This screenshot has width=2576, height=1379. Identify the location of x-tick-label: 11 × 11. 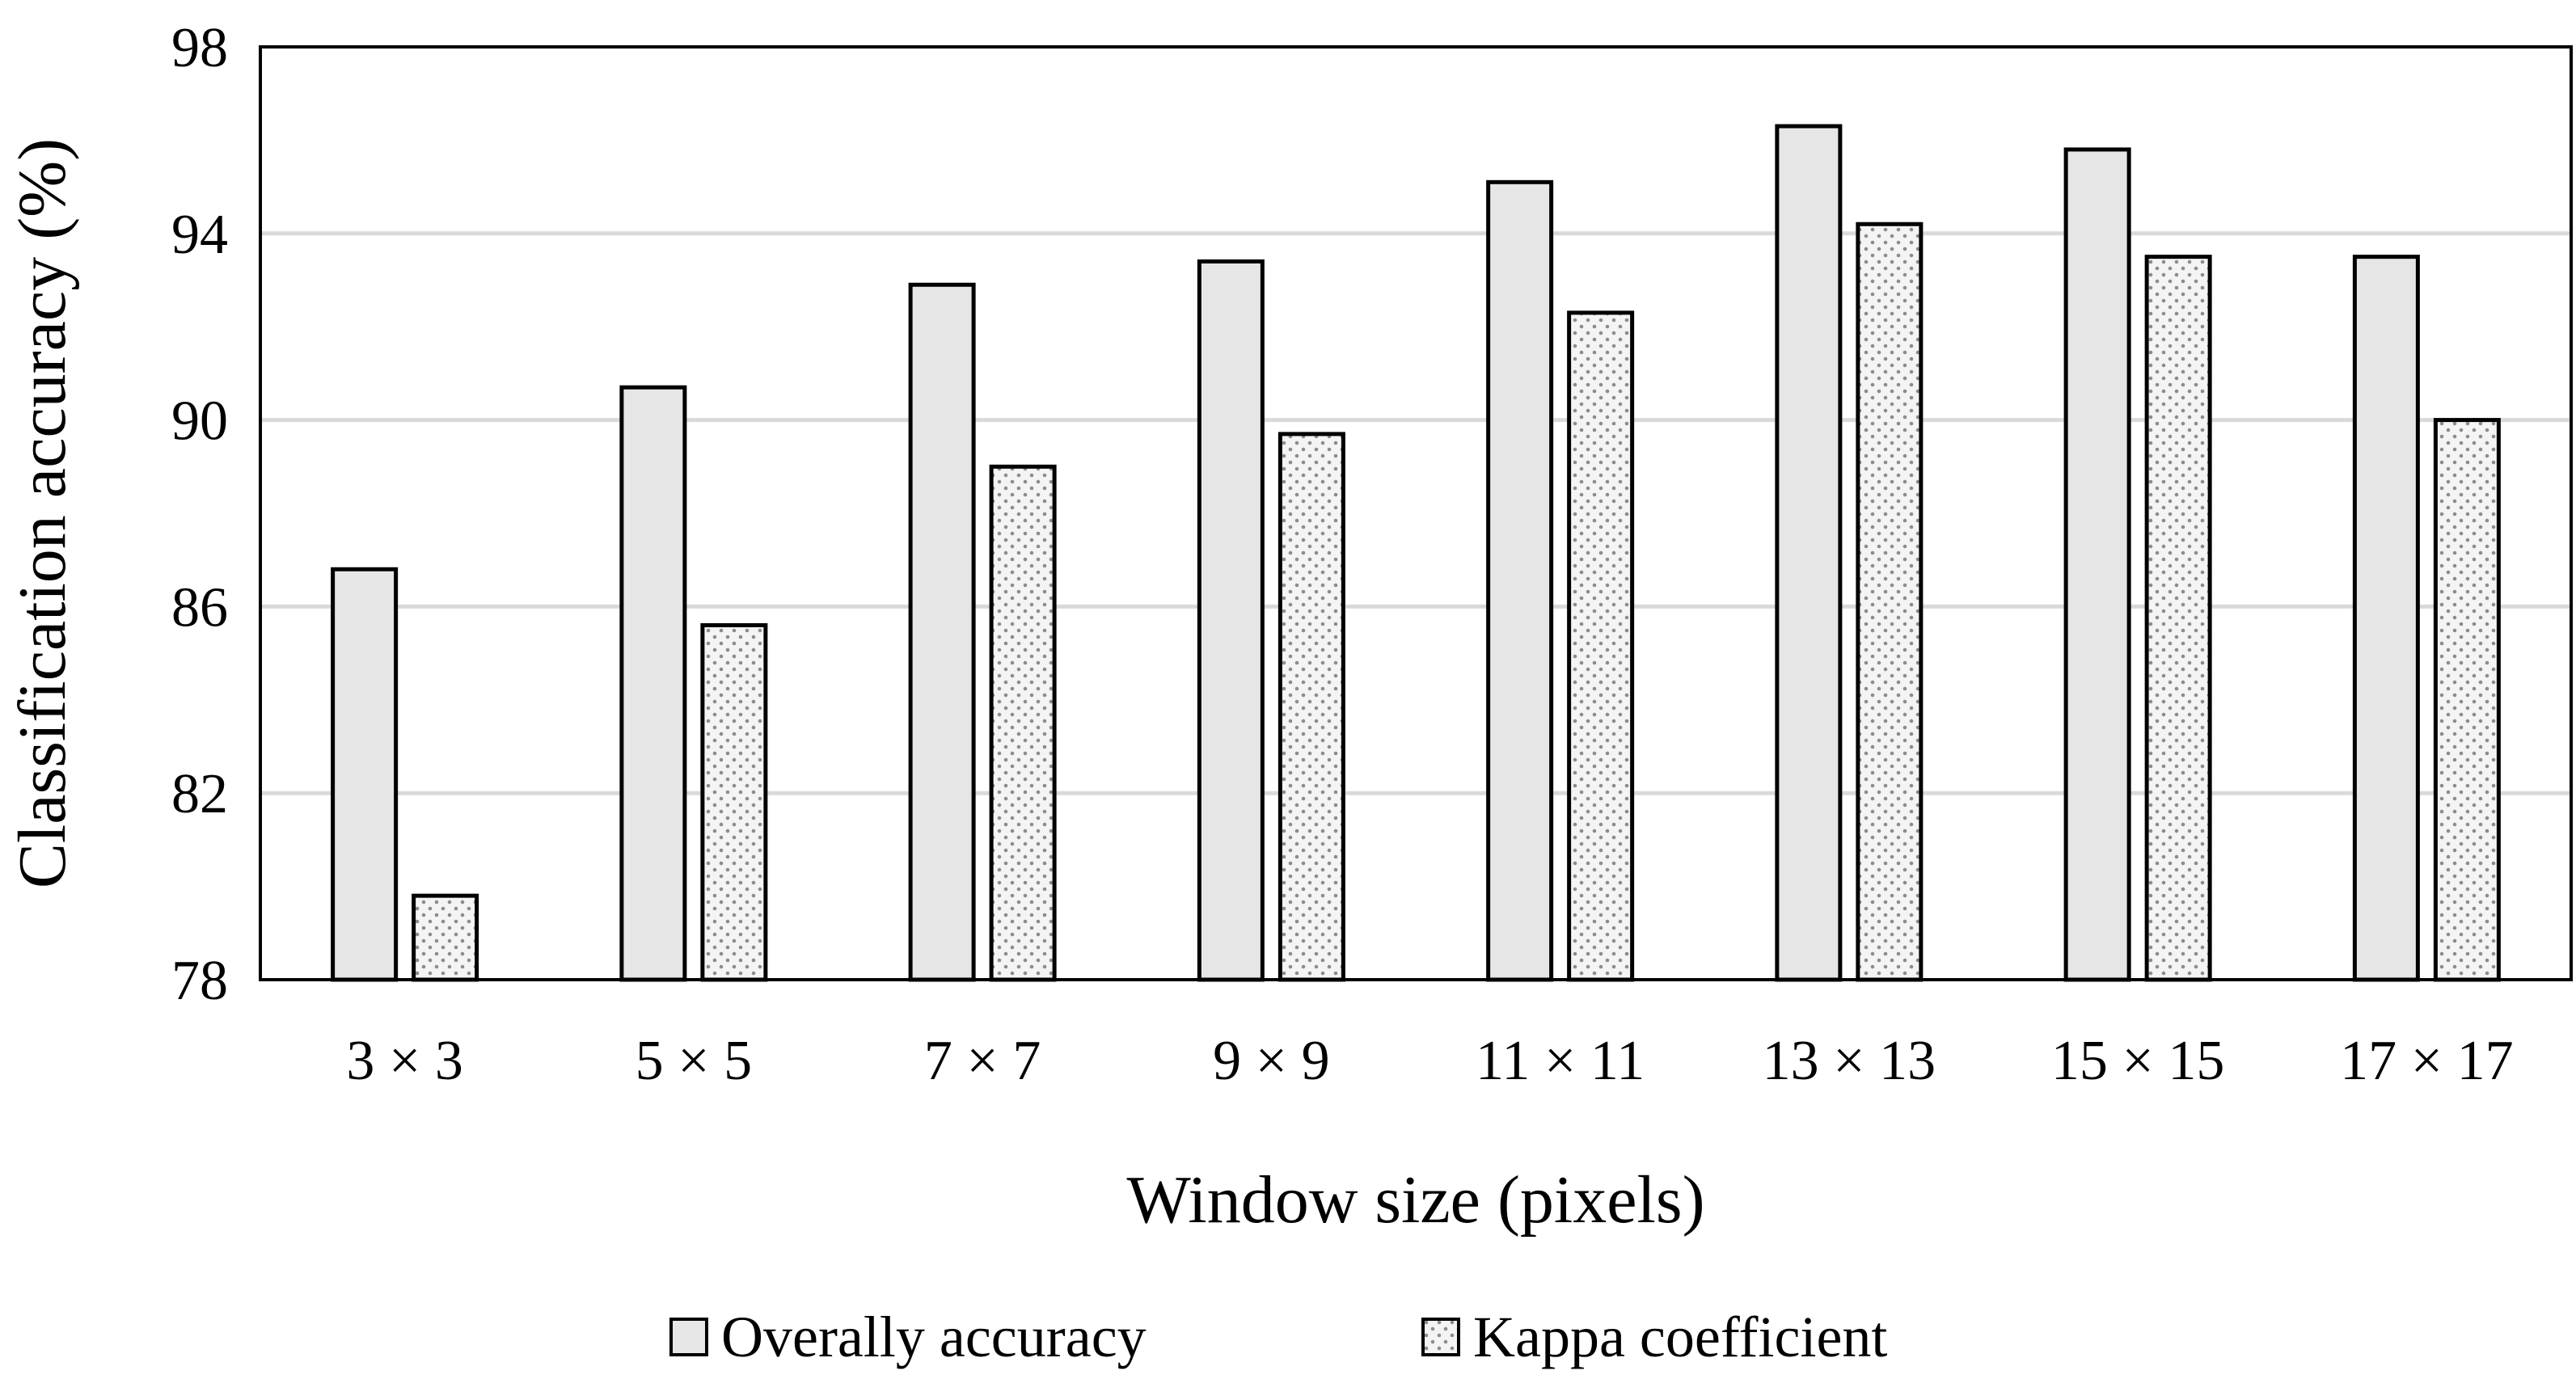
(1560, 1061).